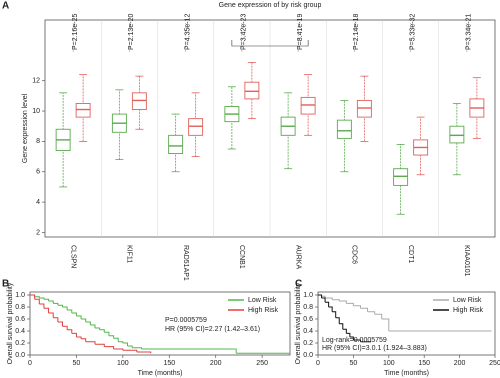  Describe the element at coordinates (129, 254) in the screenshot. I see `x-tick-label: KIF11` at that location.